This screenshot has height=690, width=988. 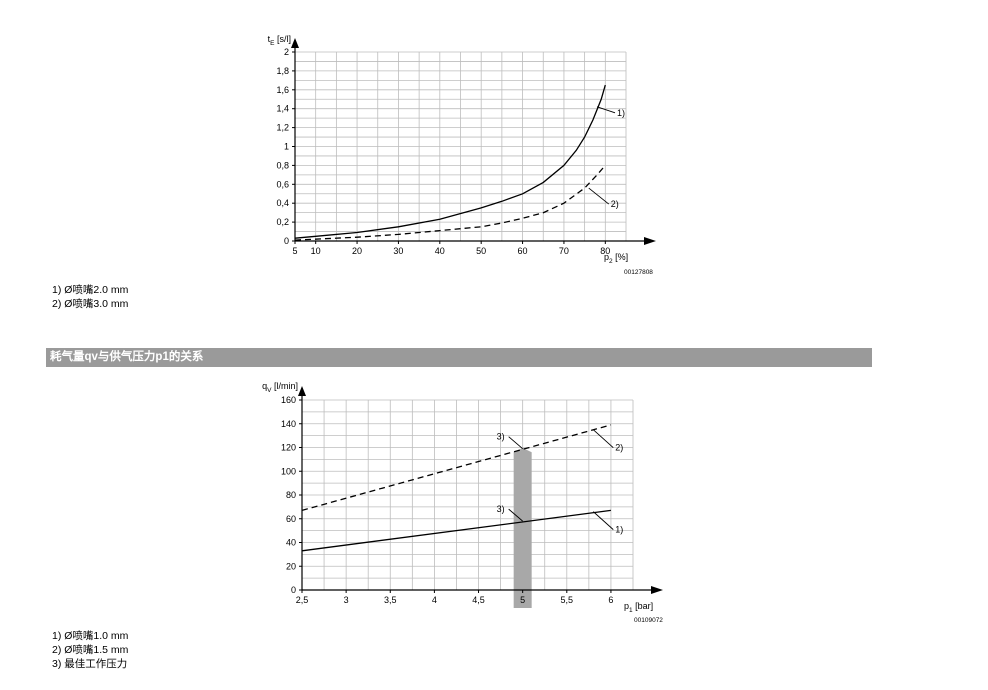 I want to click on y-tick-label: 120, so click(x=288, y=448).